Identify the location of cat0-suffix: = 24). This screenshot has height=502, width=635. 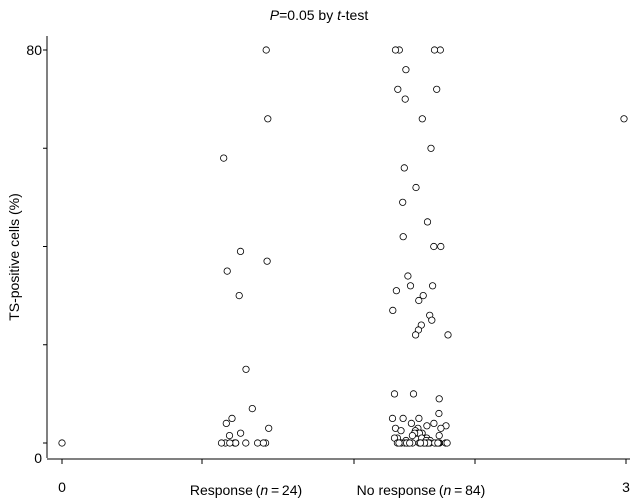
(285, 490).